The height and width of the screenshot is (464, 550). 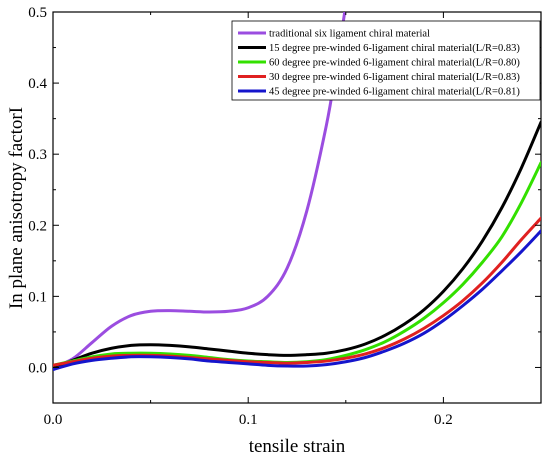 What do you see at coordinates (248, 420) in the screenshot?
I see `x-tick-label: 0.1` at bounding box center [248, 420].